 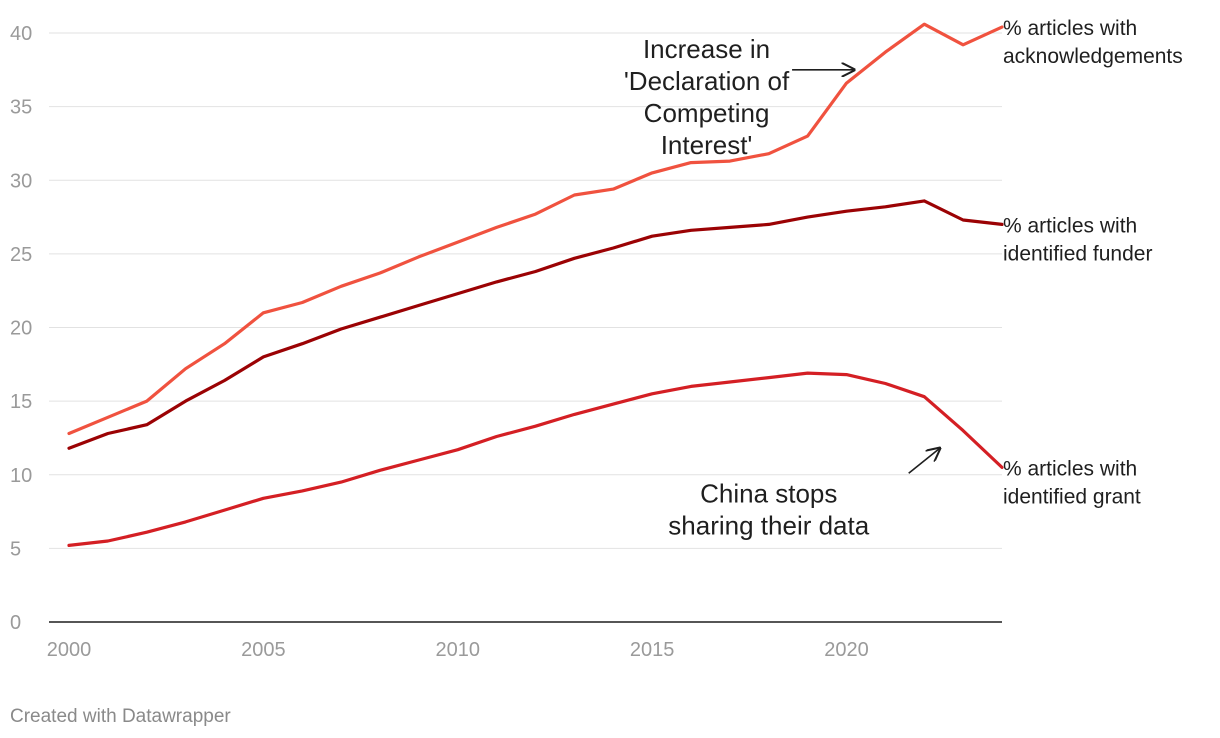 I want to click on y-tick-label: 30, so click(x=21, y=181).